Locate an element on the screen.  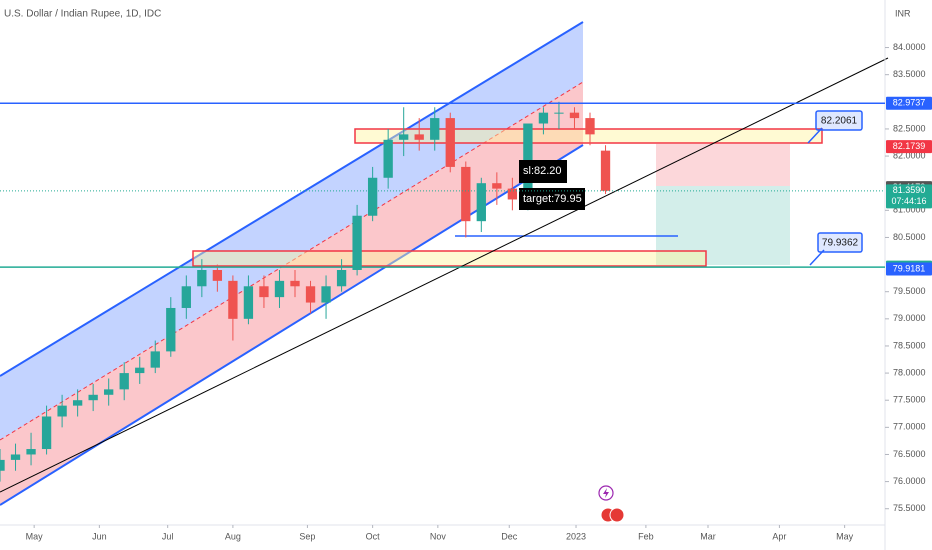
x-tick-label: 2023 is located at coordinates (576, 536).